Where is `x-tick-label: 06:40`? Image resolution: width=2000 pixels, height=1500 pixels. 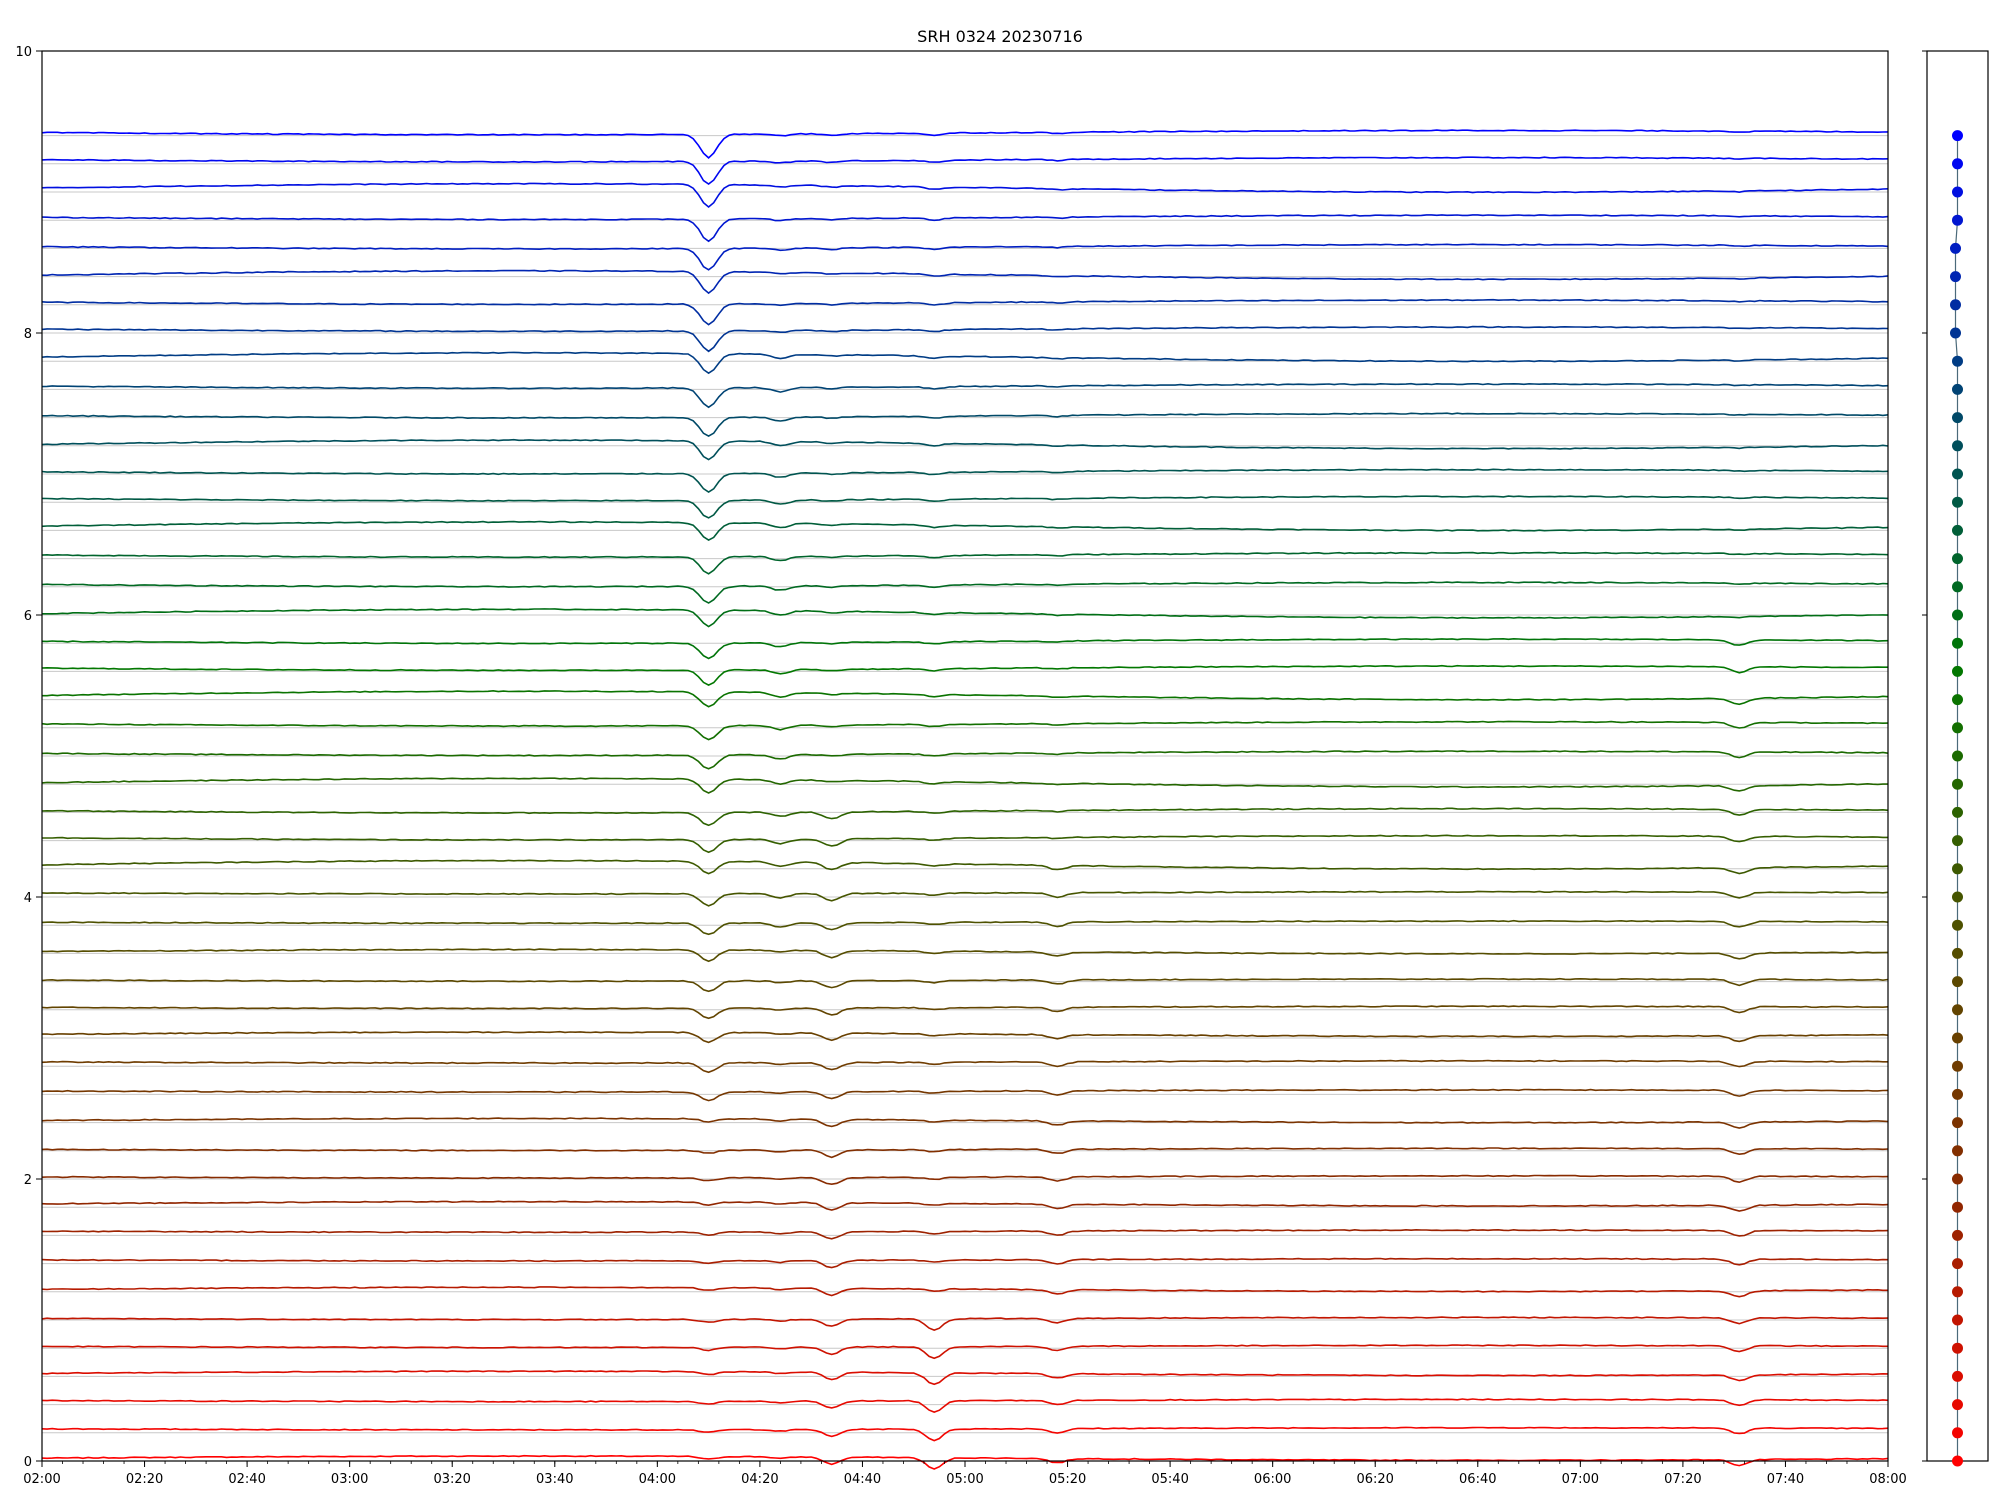 x-tick-label: 06:40 is located at coordinates (1477, 1479).